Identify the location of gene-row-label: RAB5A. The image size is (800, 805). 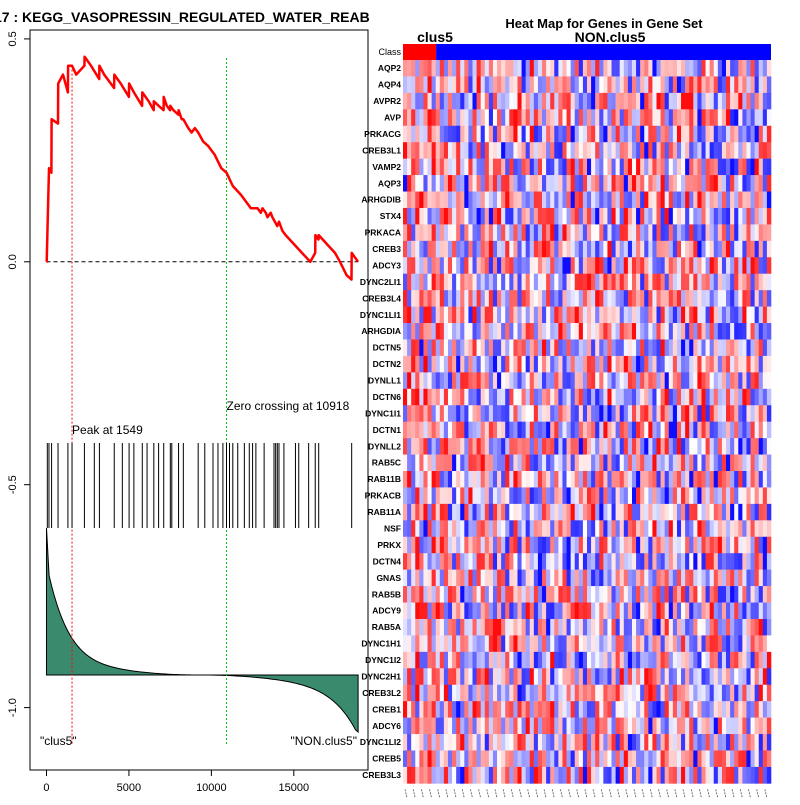
(386, 627).